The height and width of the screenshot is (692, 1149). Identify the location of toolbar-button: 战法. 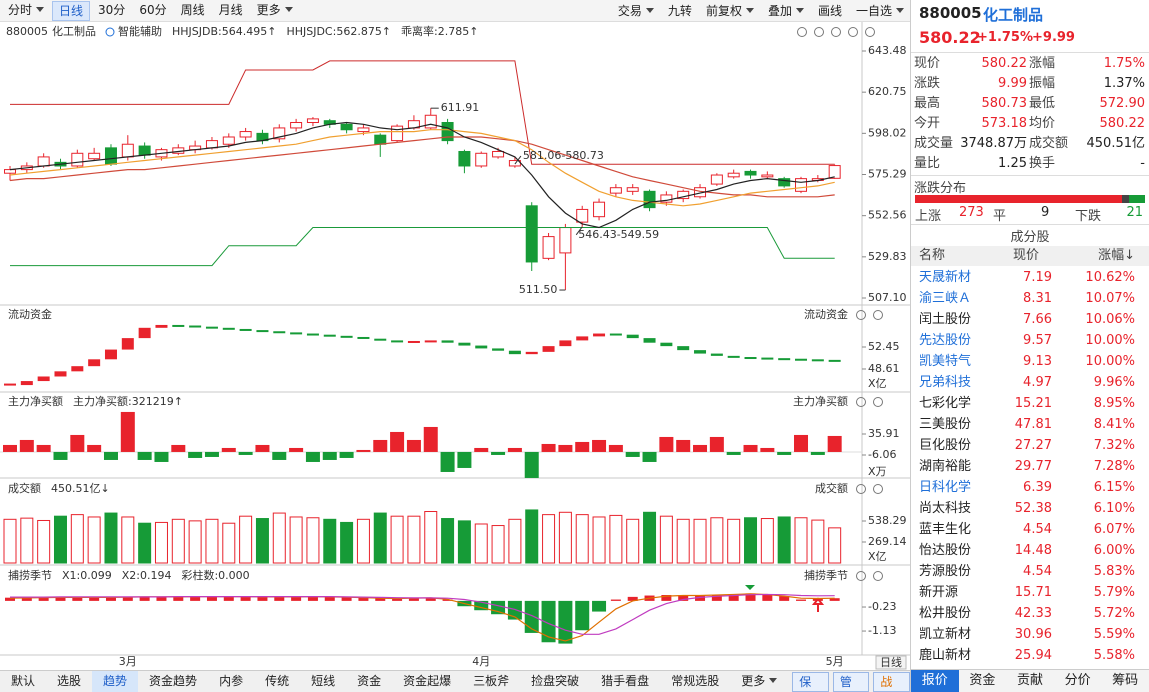
(891, 681).